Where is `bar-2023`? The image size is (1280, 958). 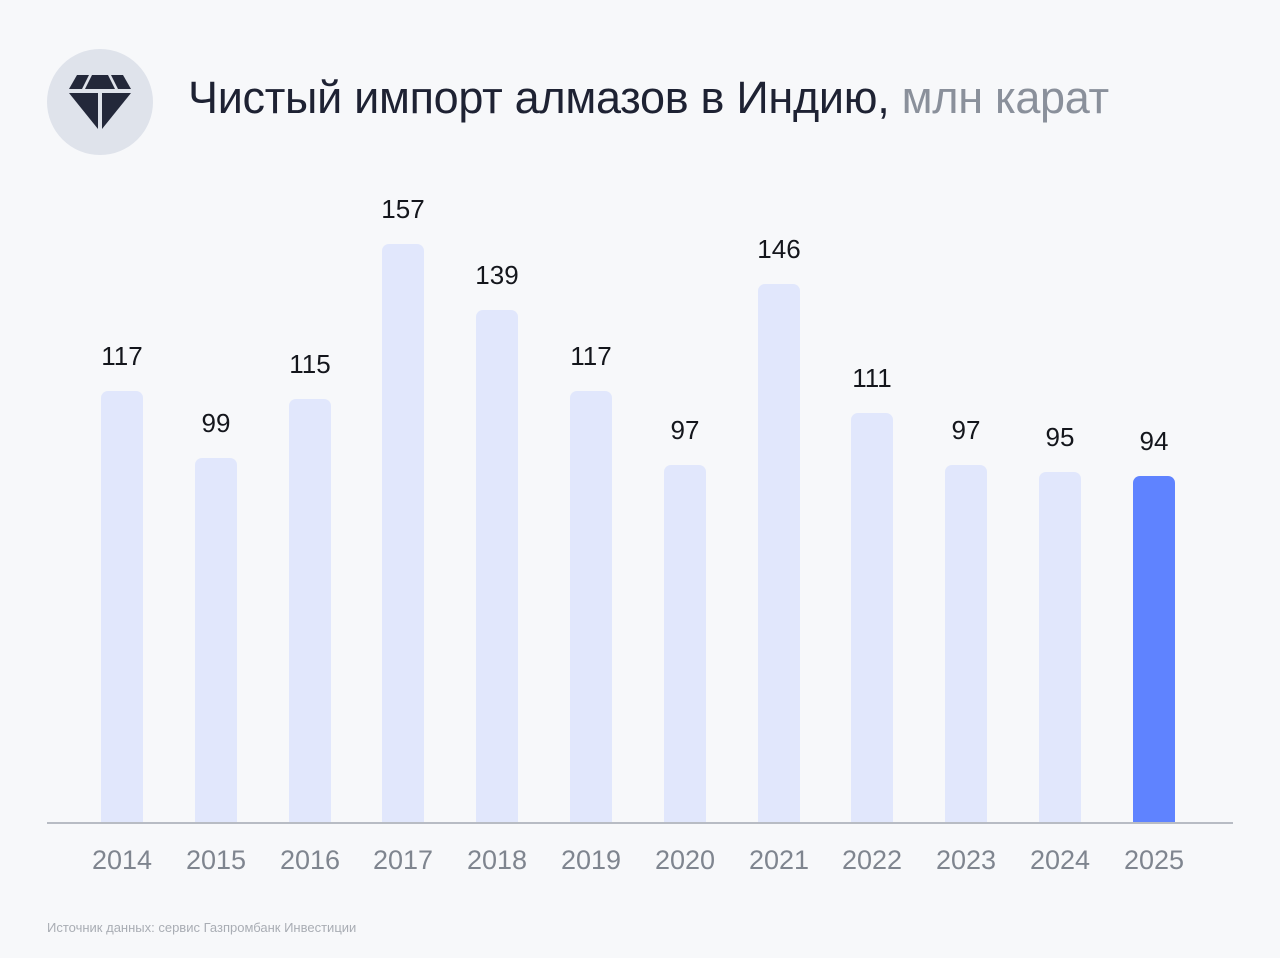
bar-2023 is located at coordinates (966, 644).